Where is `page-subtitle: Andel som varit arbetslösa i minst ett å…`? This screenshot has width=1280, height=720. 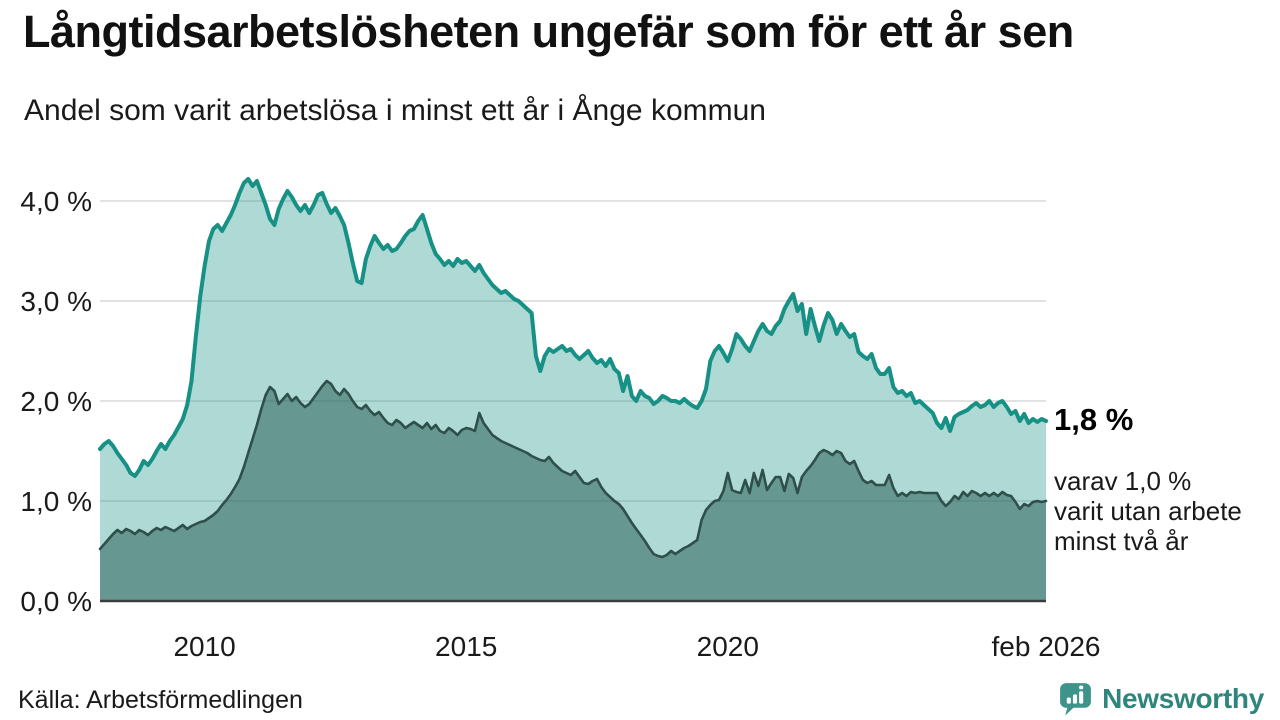 page-subtitle: Andel som varit arbetslösa i minst ett å… is located at coordinates (395, 110).